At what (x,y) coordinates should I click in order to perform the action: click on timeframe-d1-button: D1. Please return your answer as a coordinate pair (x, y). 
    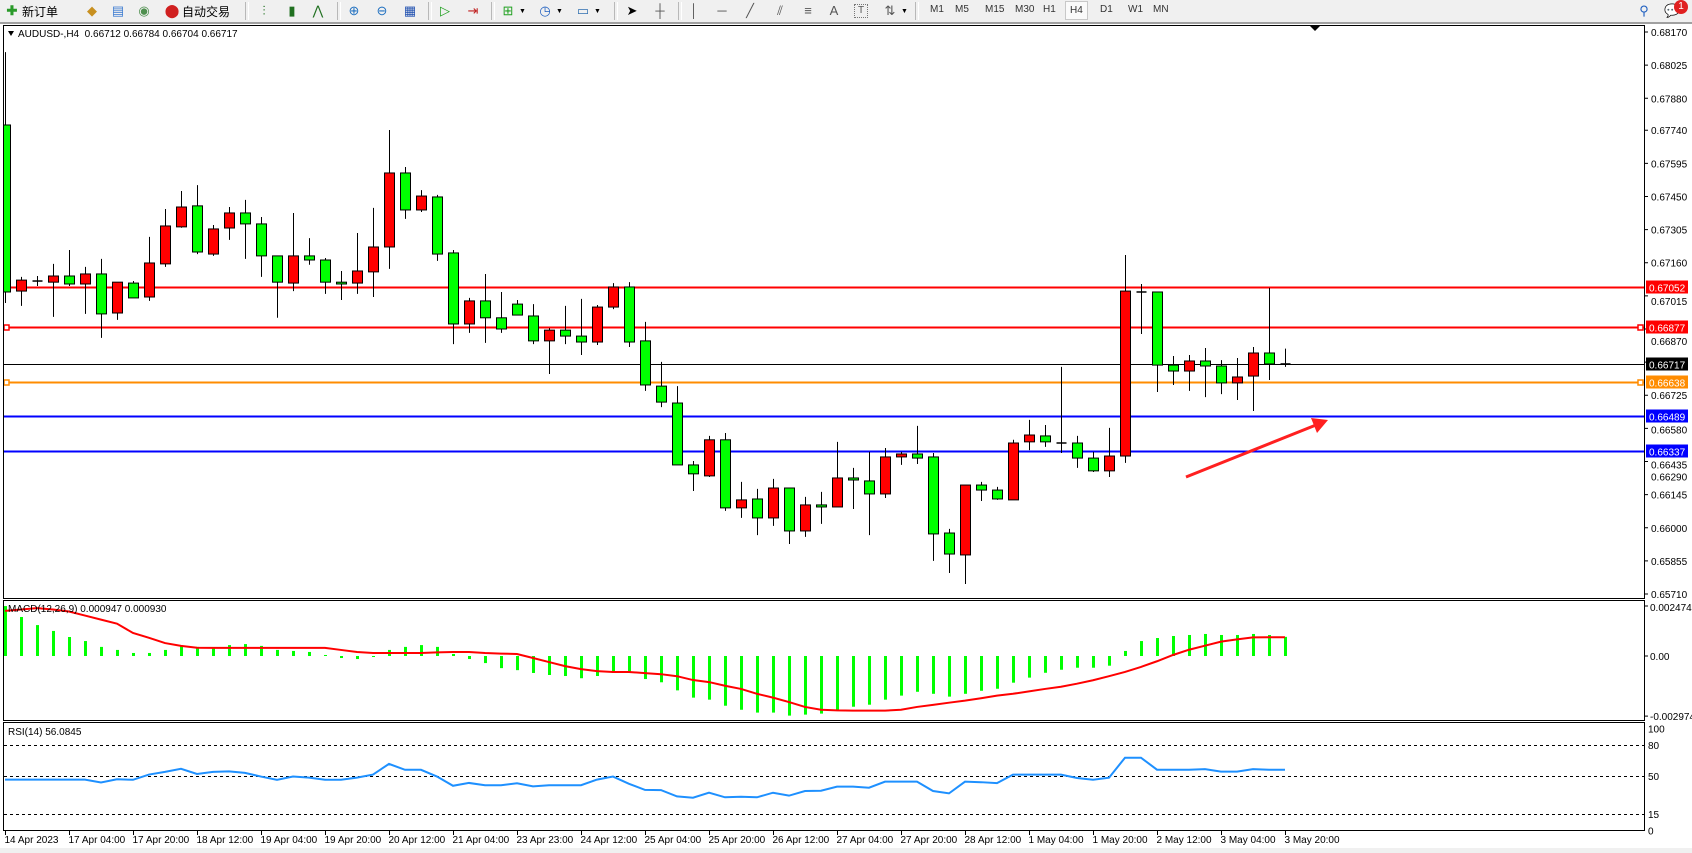
    Looking at the image, I should click on (1106, 9).